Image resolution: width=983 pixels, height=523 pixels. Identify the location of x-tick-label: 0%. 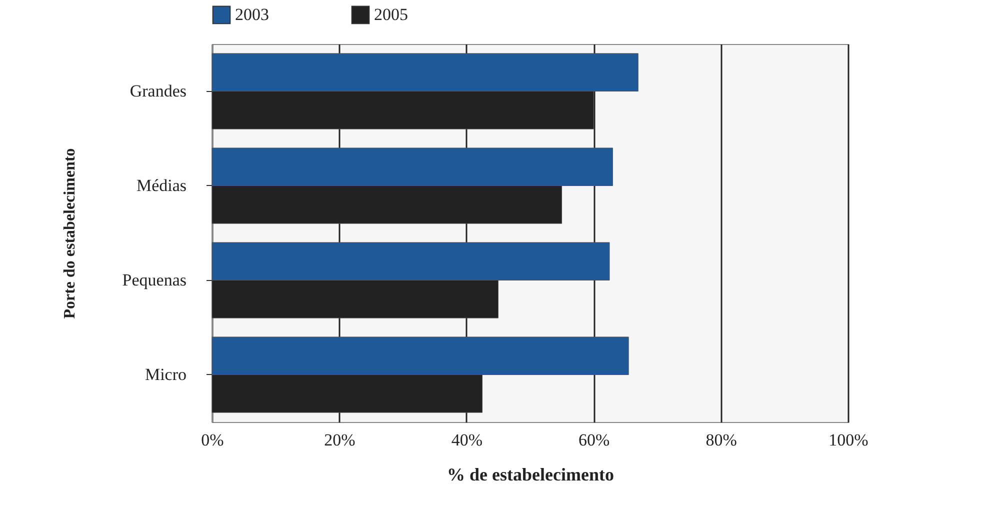
(212, 440).